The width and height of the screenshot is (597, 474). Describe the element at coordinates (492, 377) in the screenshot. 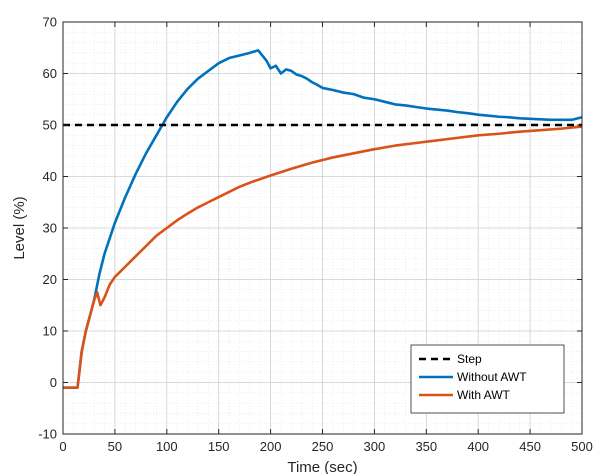

I see `legend-label: Without AWT` at that location.